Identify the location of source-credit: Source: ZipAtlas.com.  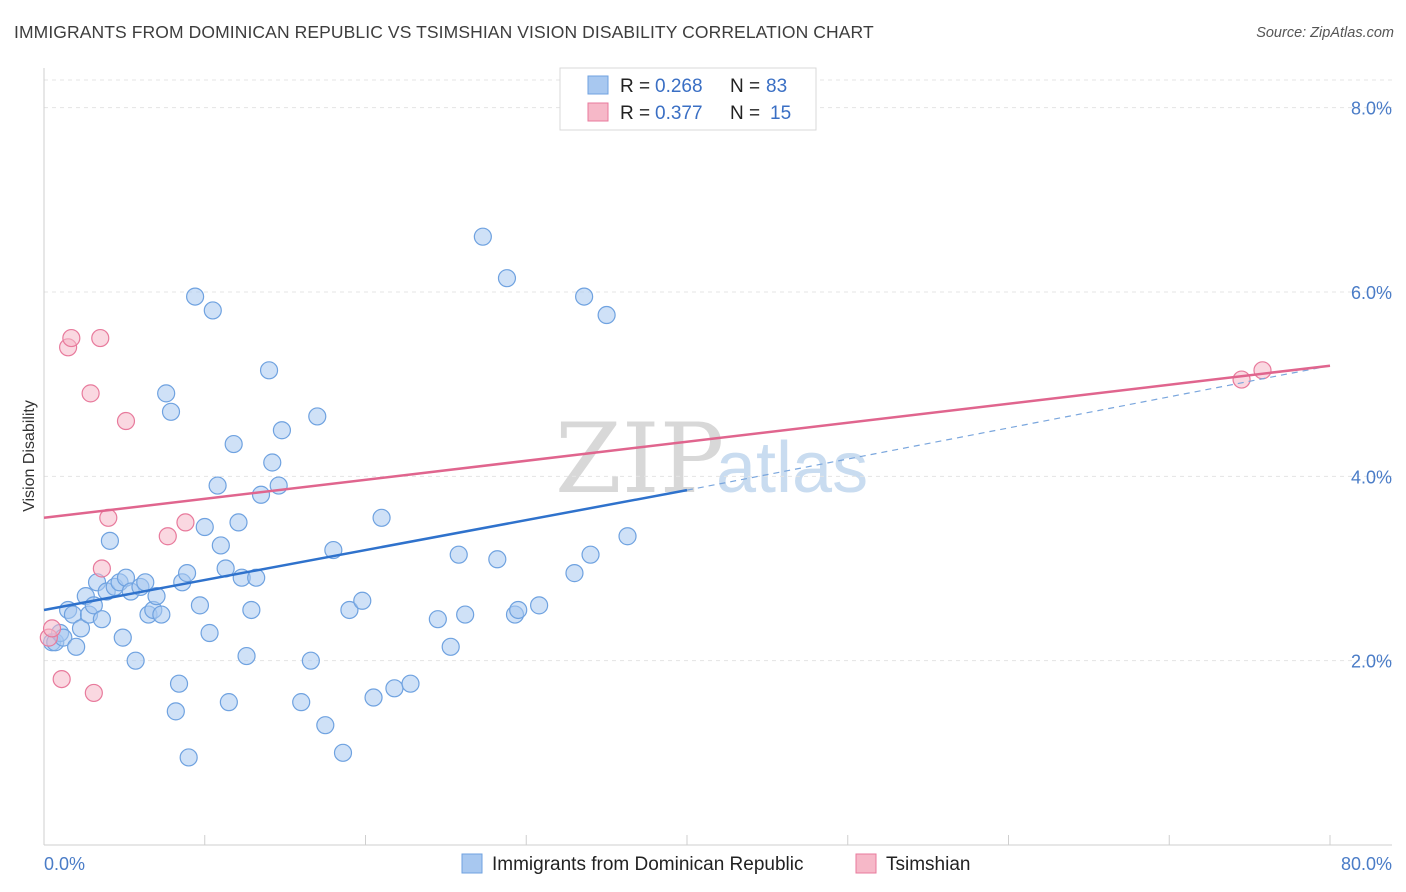
(1325, 33).